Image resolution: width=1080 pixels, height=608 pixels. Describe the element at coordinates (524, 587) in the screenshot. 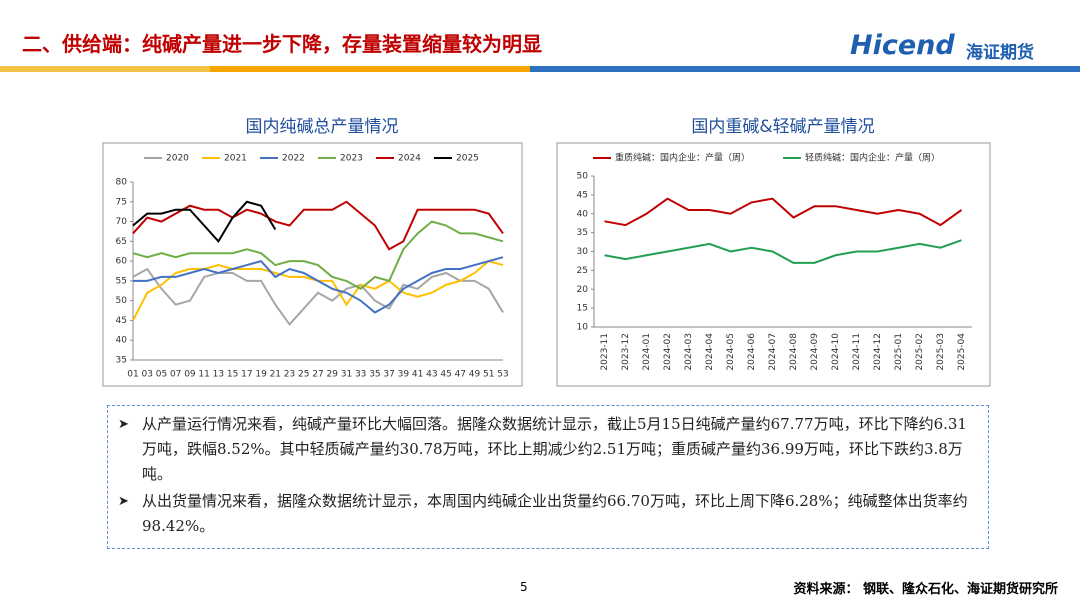

I see `page-number: 5` at that location.